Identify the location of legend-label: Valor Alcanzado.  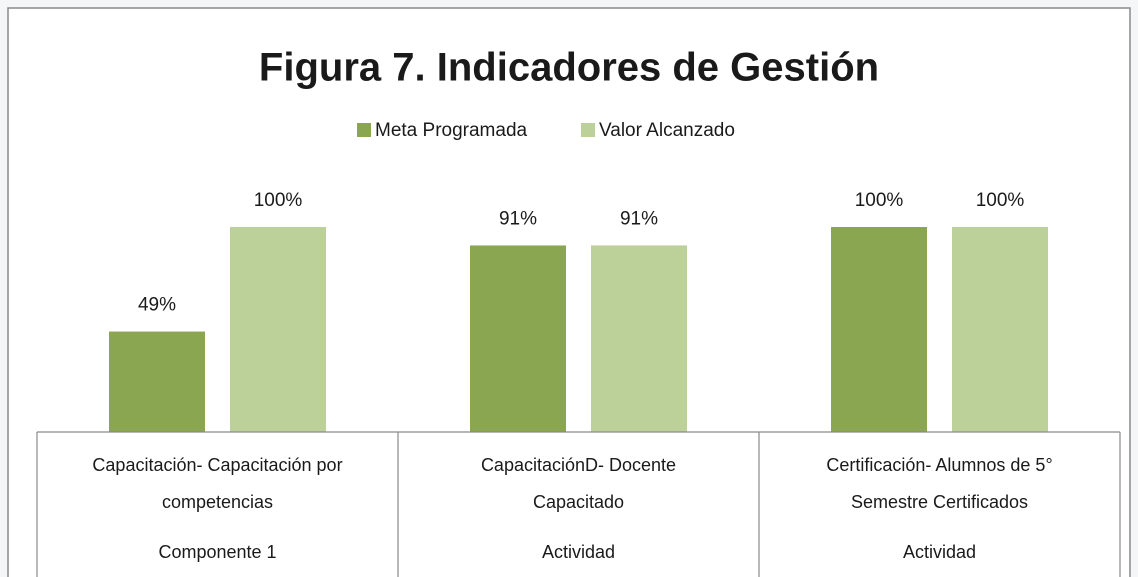
(667, 130).